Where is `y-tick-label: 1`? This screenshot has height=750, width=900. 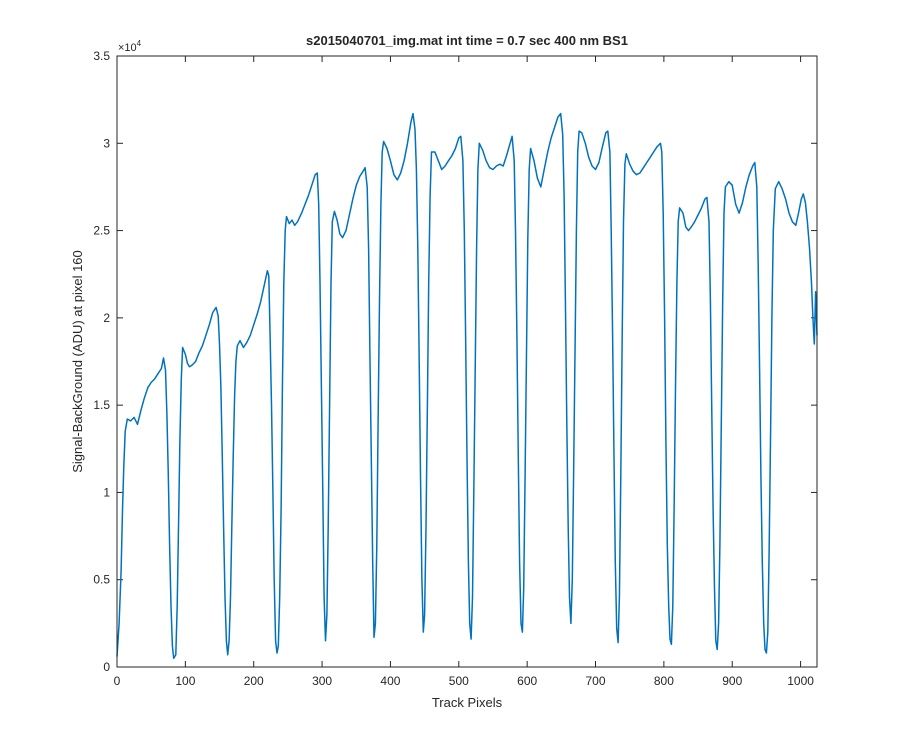 y-tick-label: 1 is located at coordinates (106, 492).